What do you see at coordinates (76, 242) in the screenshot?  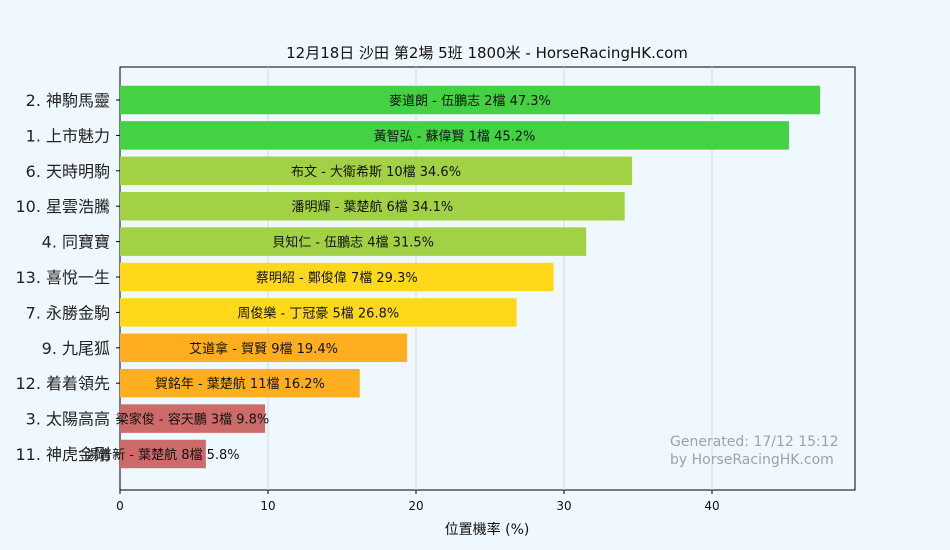 I see `category-label: 4. 同寶寶` at bounding box center [76, 242].